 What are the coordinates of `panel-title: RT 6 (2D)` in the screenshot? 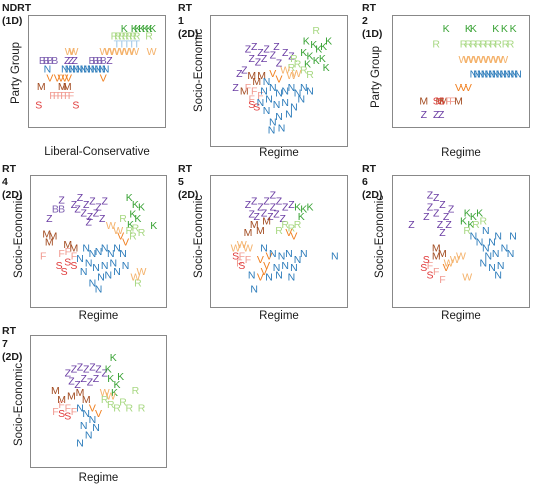 It's located at (372, 182).